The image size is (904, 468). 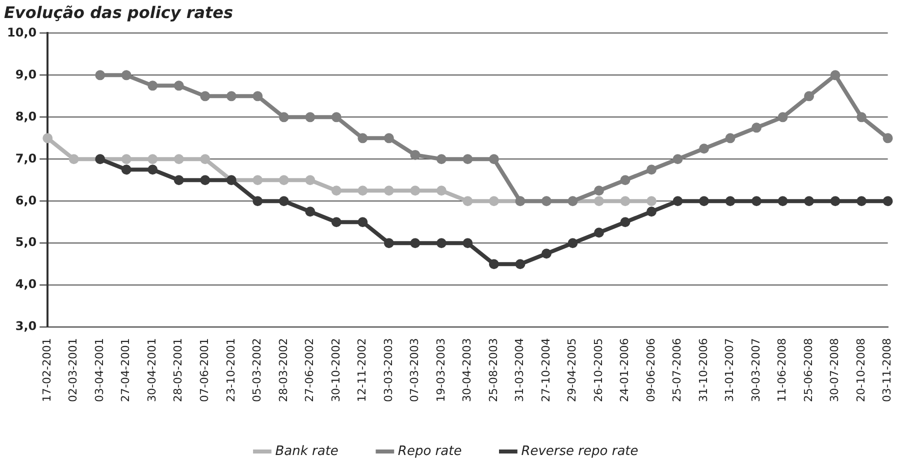 What do you see at coordinates (467, 370) in the screenshot?
I see `x-tick-label: 30-04-2003` at bounding box center [467, 370].